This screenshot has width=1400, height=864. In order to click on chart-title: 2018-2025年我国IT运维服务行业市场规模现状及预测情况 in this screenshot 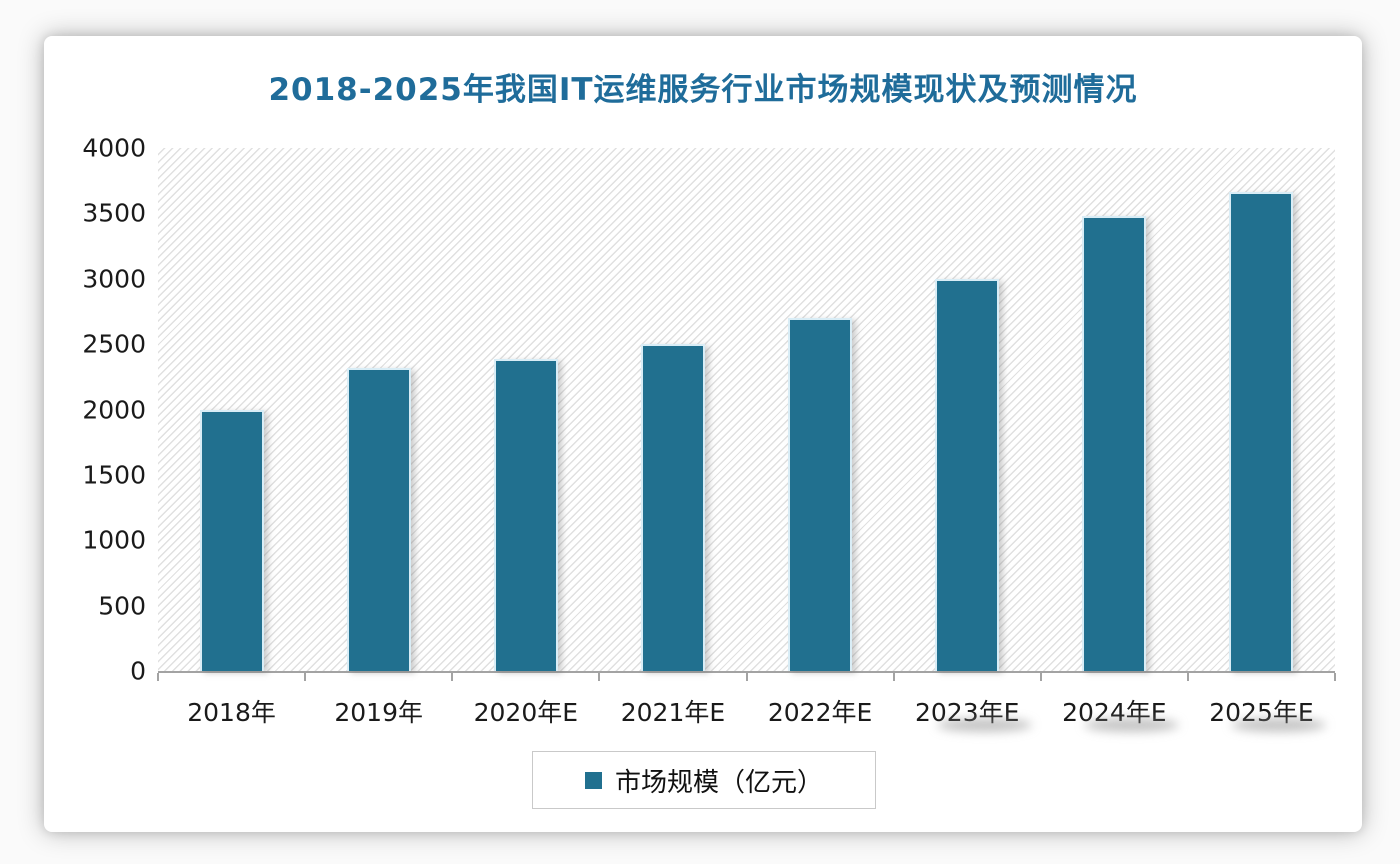, I will do `click(703, 90)`.